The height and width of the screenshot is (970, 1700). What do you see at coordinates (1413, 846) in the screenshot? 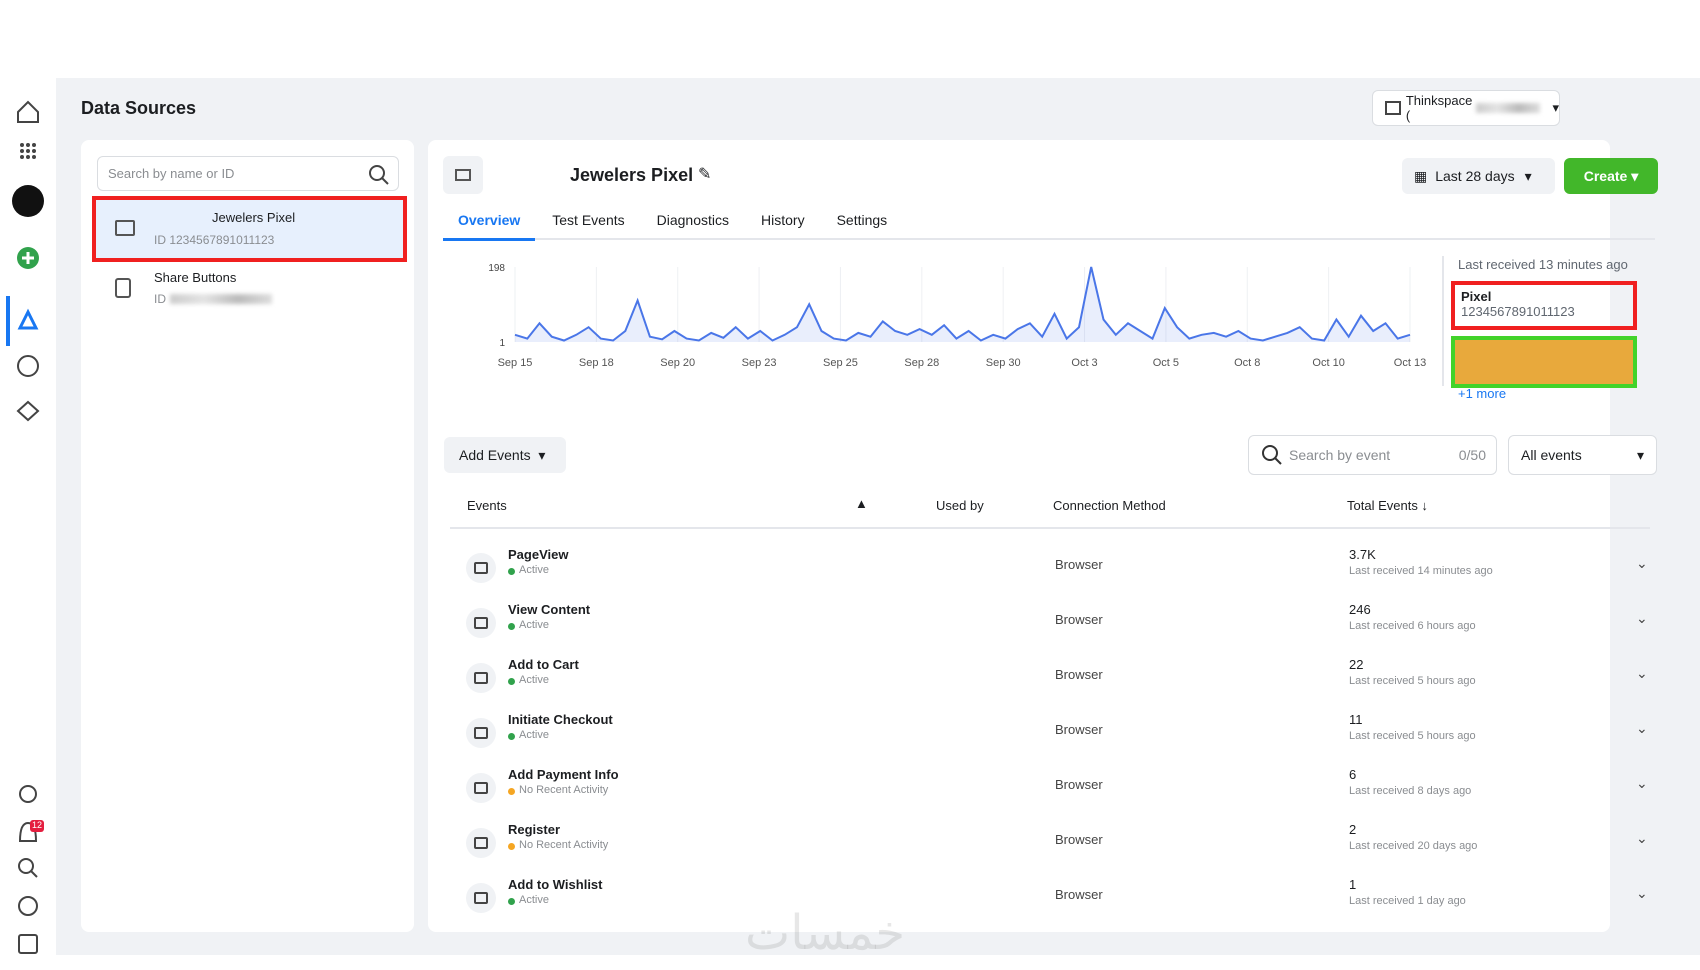
I see `last-received: Last received 20 days ago` at bounding box center [1413, 846].